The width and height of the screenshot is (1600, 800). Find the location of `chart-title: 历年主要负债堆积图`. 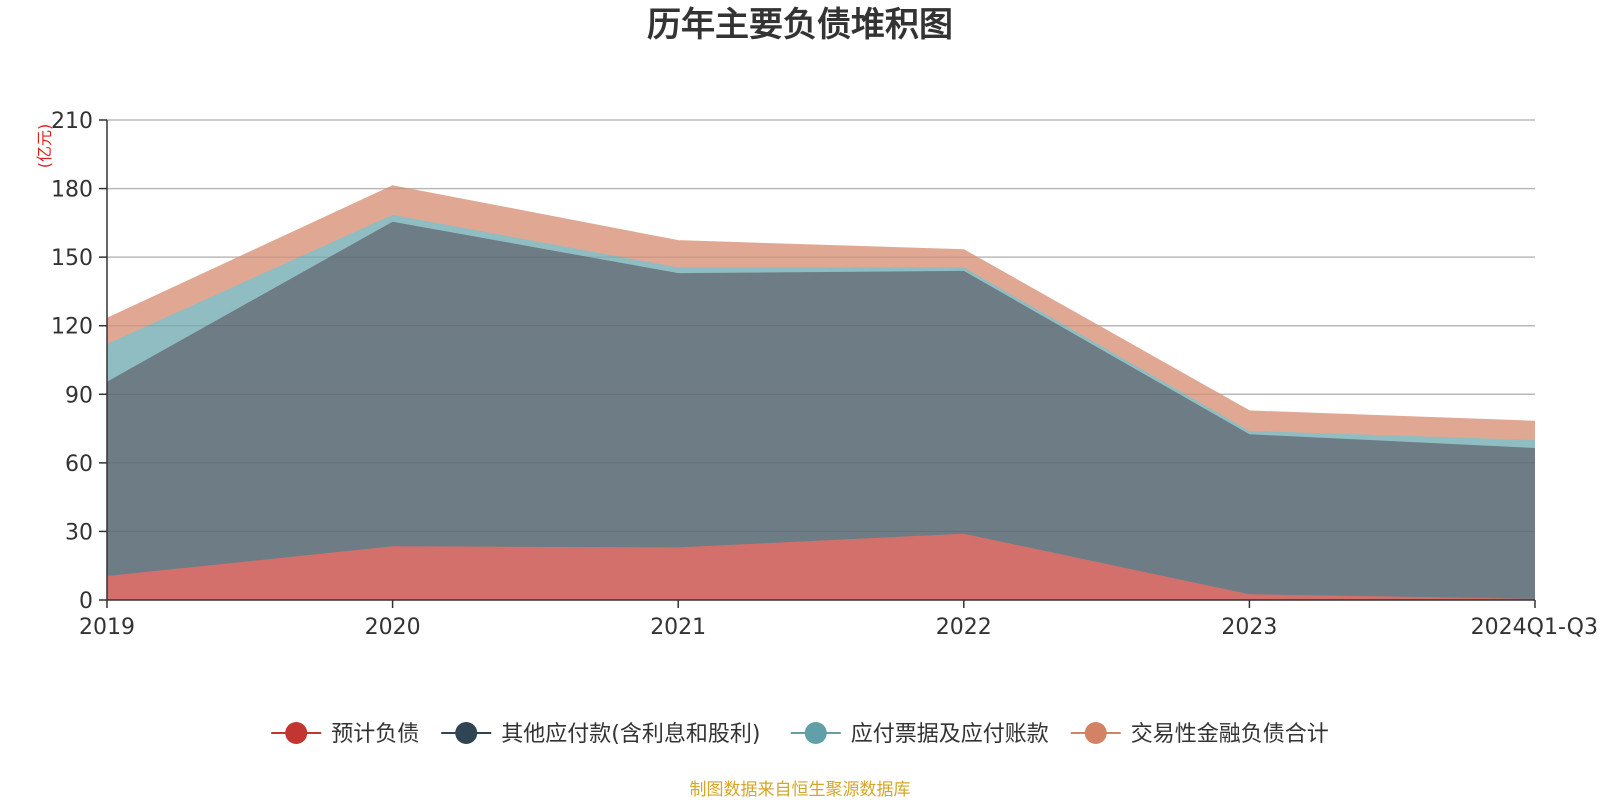

chart-title: 历年主要负债堆积图 is located at coordinates (800, 25).